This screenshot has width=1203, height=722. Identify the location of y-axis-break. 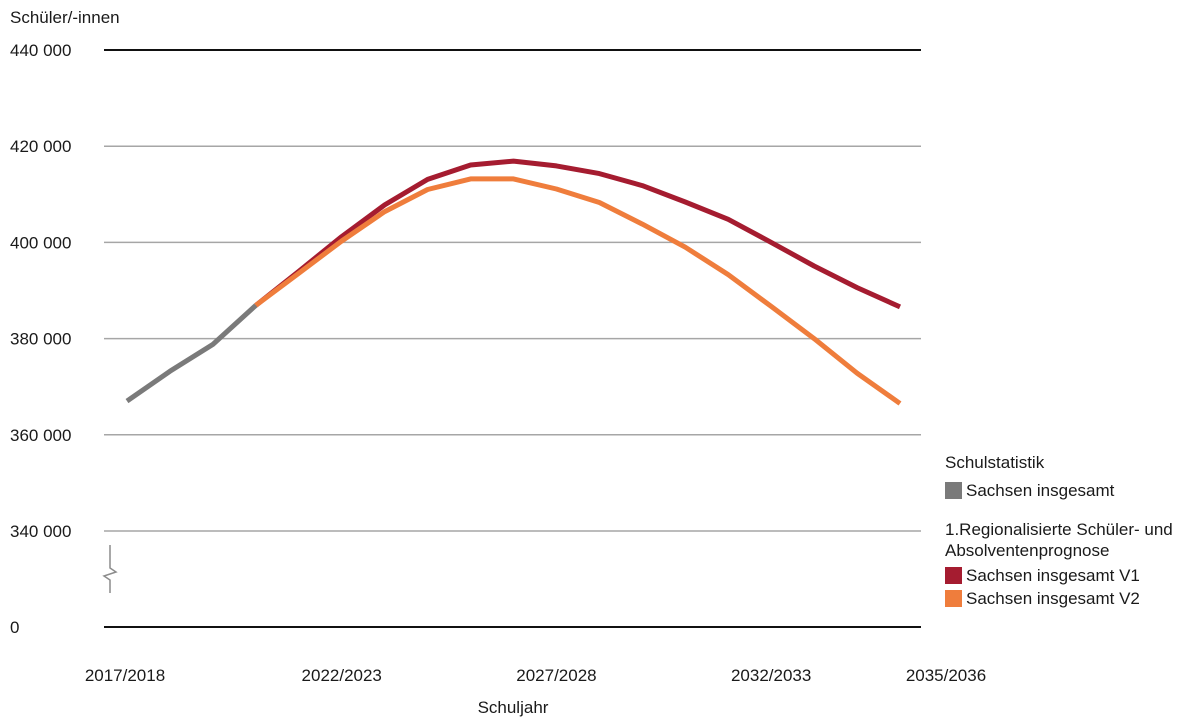
(110, 569).